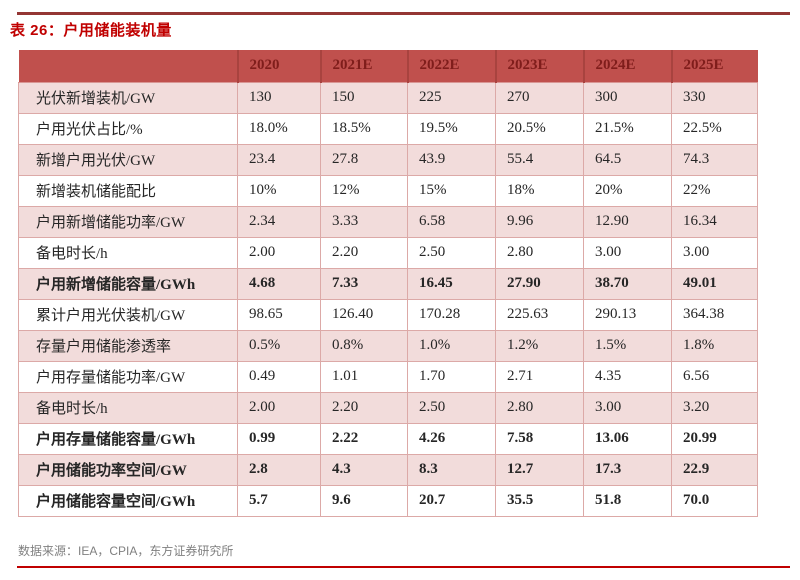  I want to click on cell-value: 4.26, so click(451, 438).